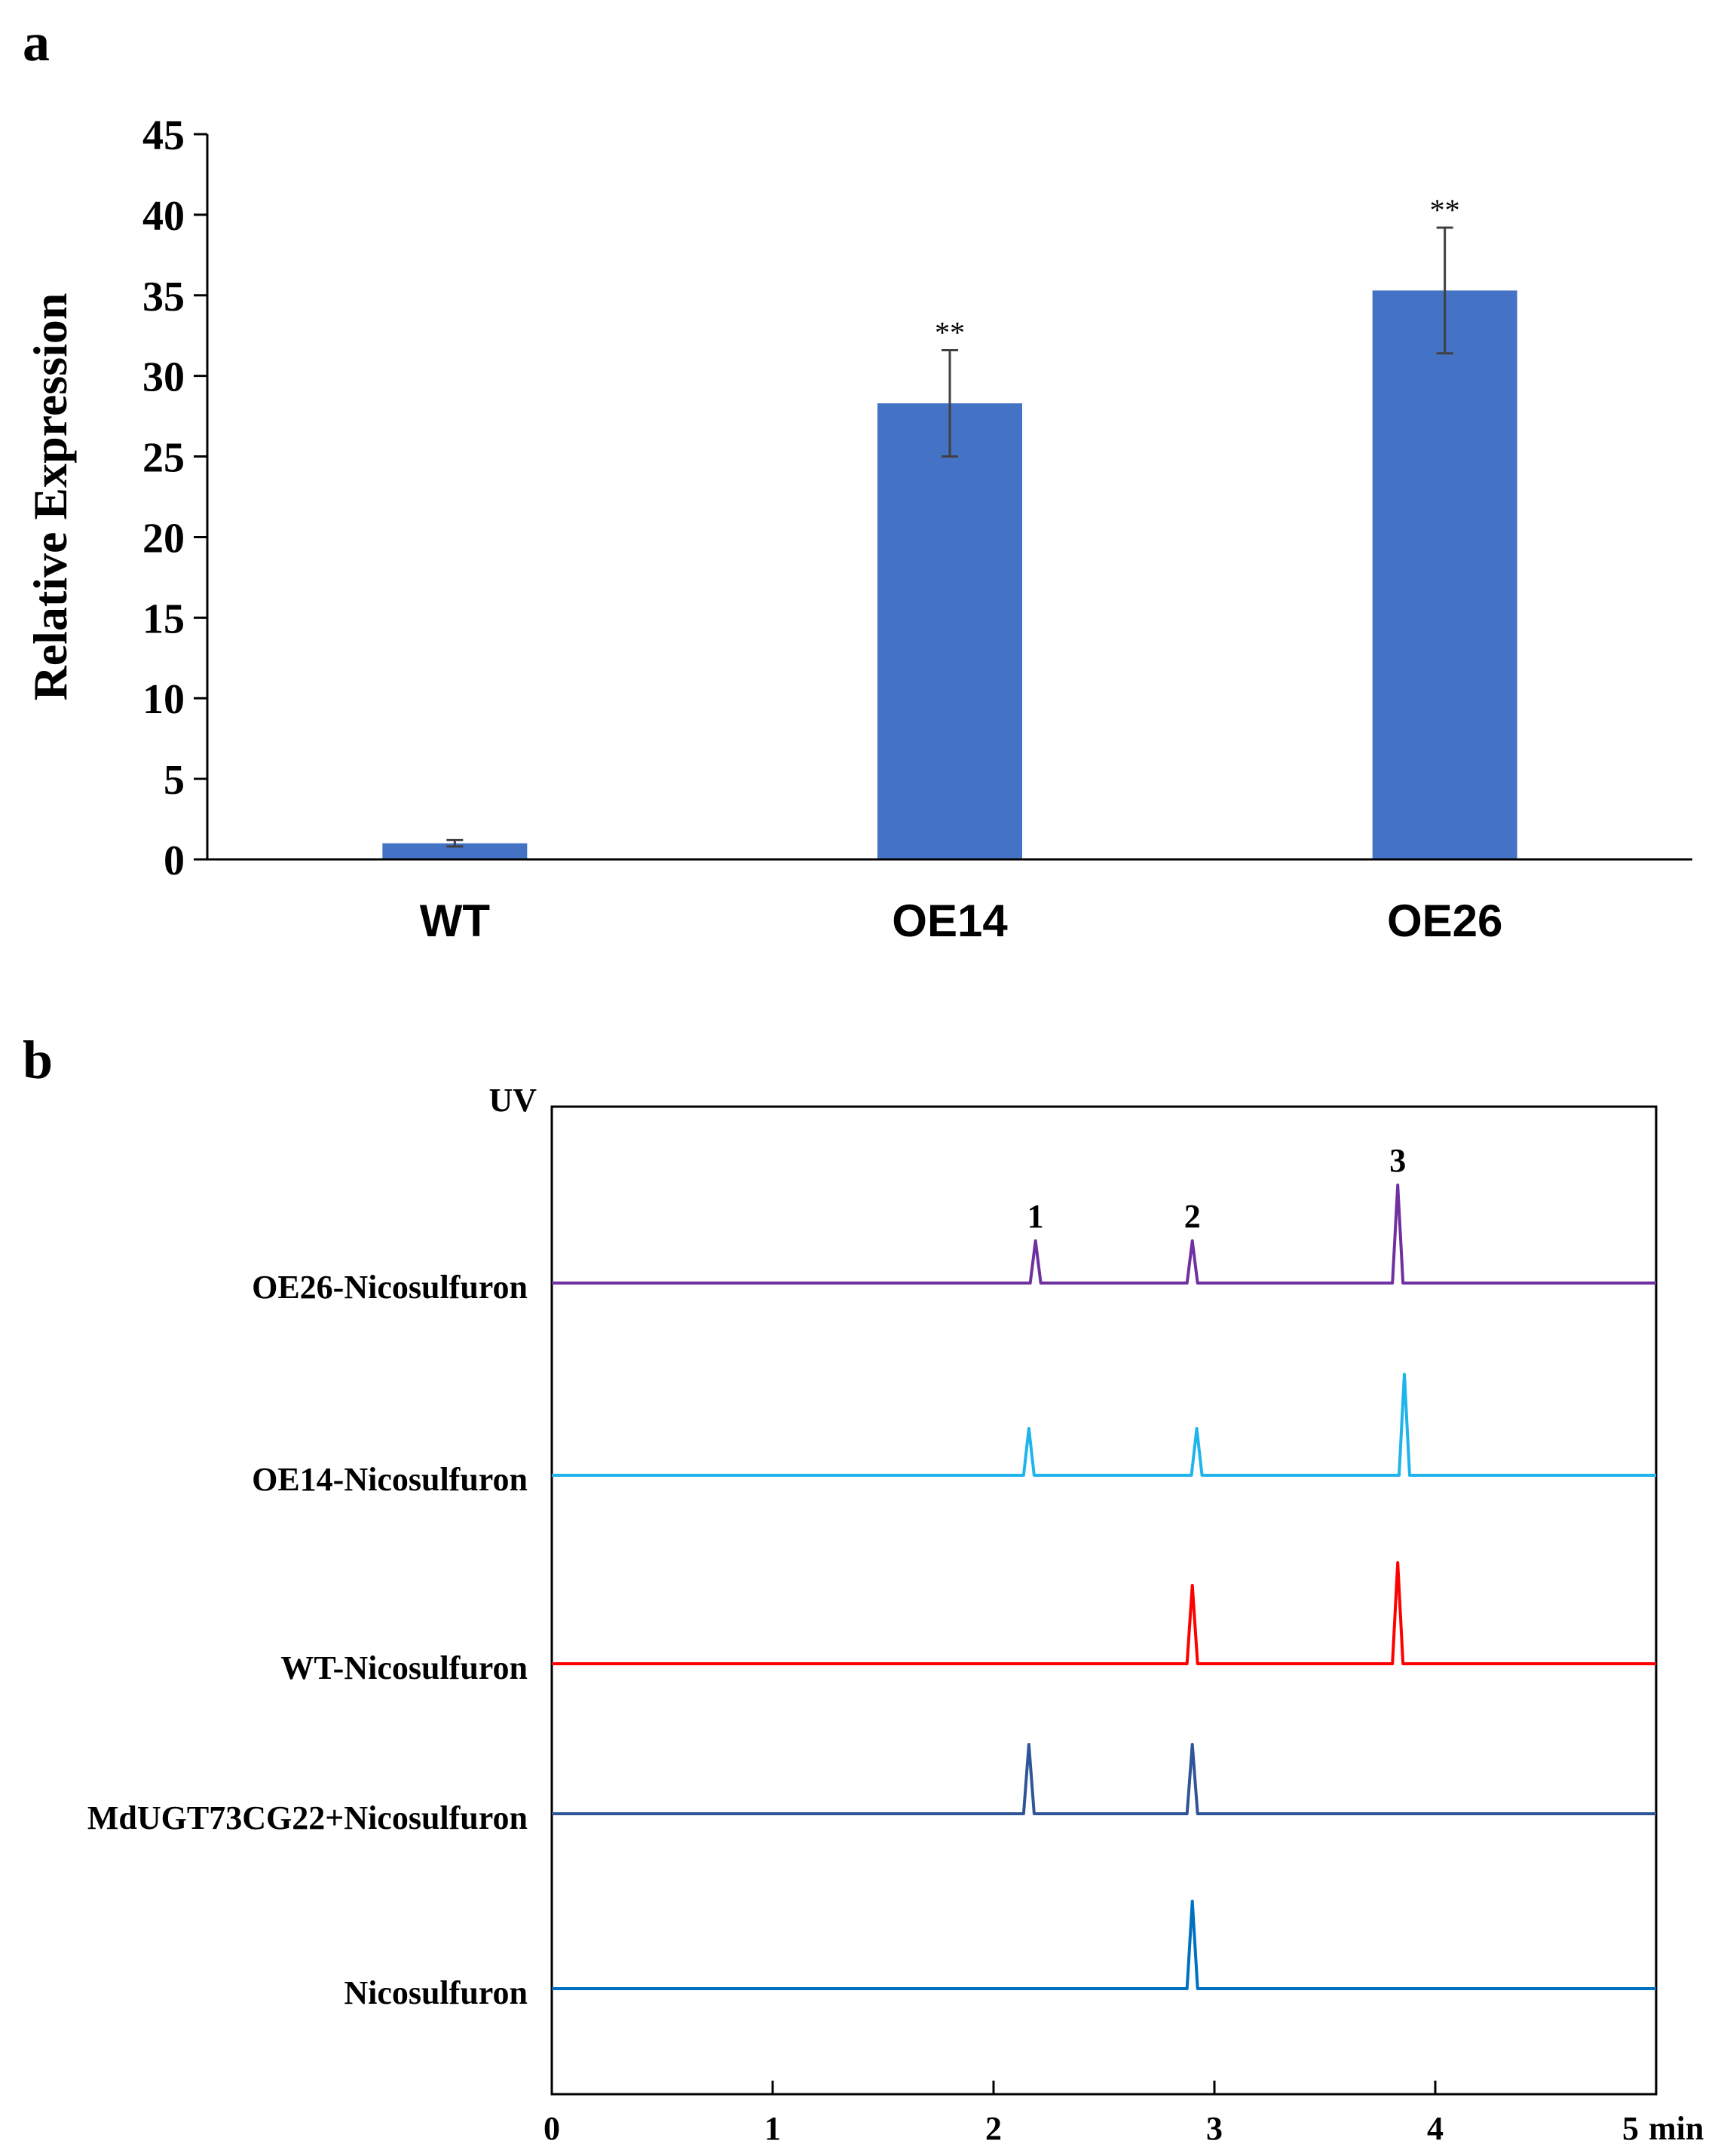  What do you see at coordinates (1445, 921) in the screenshot?
I see `category-label: OE26` at bounding box center [1445, 921].